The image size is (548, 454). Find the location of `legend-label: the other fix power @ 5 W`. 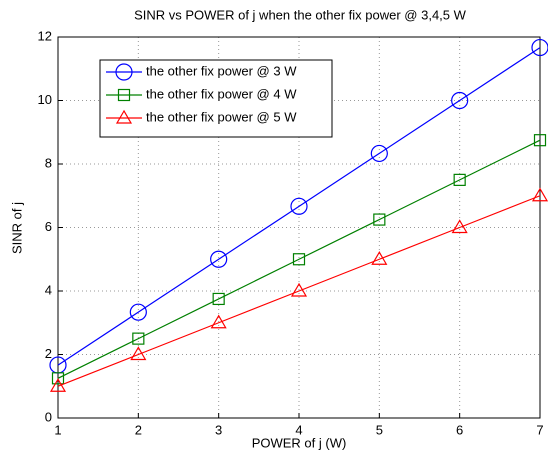

legend-label: the other fix power @ 5 W is located at coordinates (221, 116).